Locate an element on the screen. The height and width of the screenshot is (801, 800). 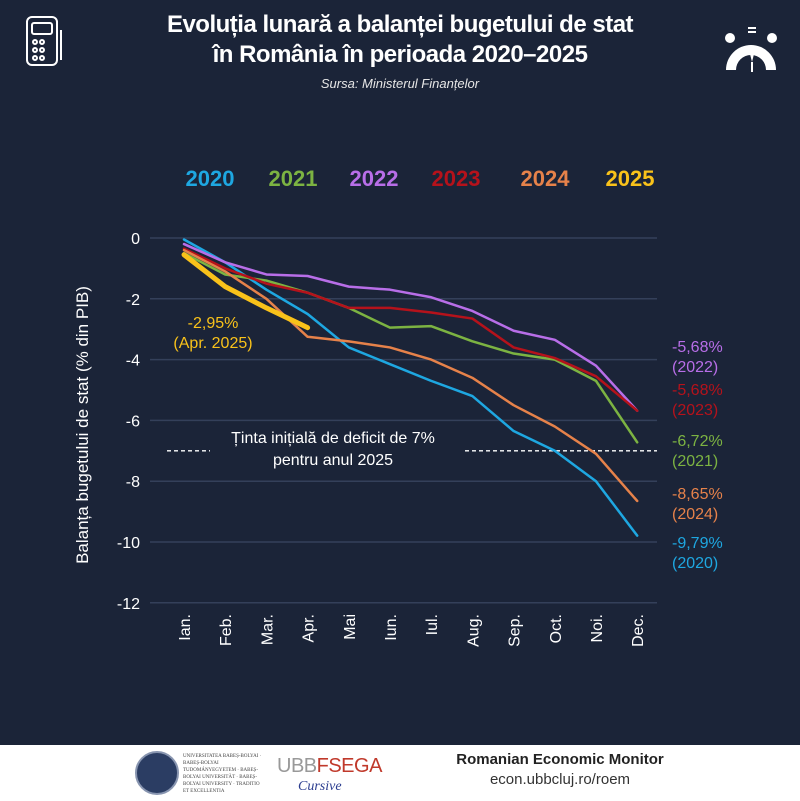
target-label: pentru anul 2025 is located at coordinates (333, 460).